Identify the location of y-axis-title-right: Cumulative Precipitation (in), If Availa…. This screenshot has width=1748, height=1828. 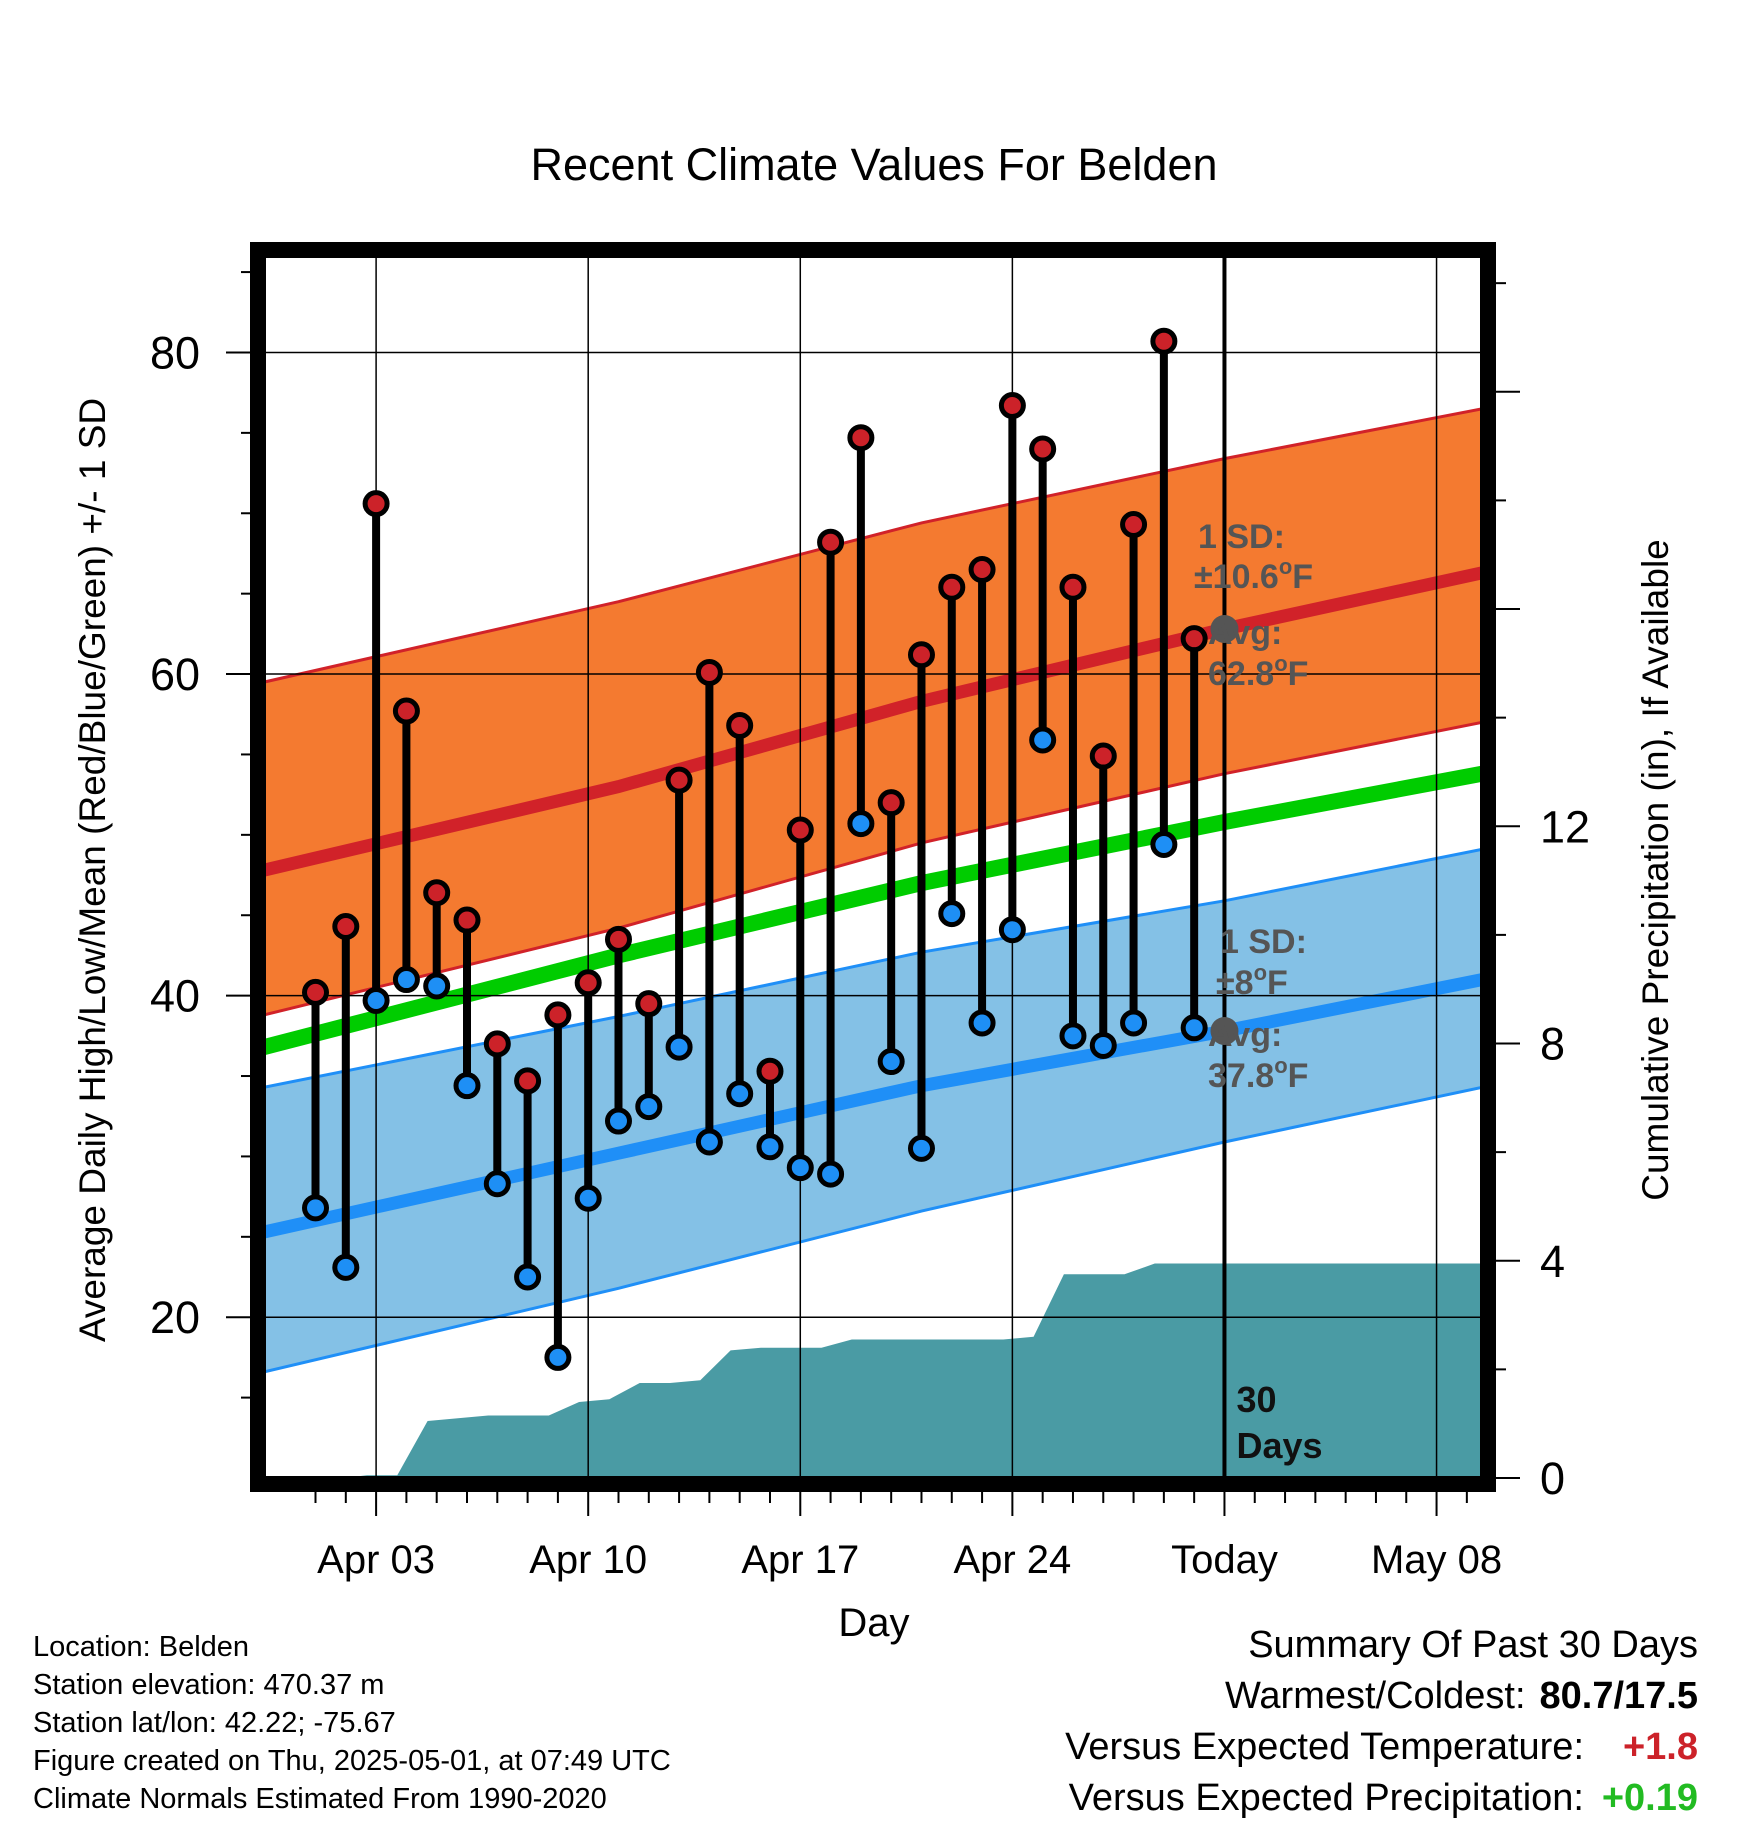
(1655, 870).